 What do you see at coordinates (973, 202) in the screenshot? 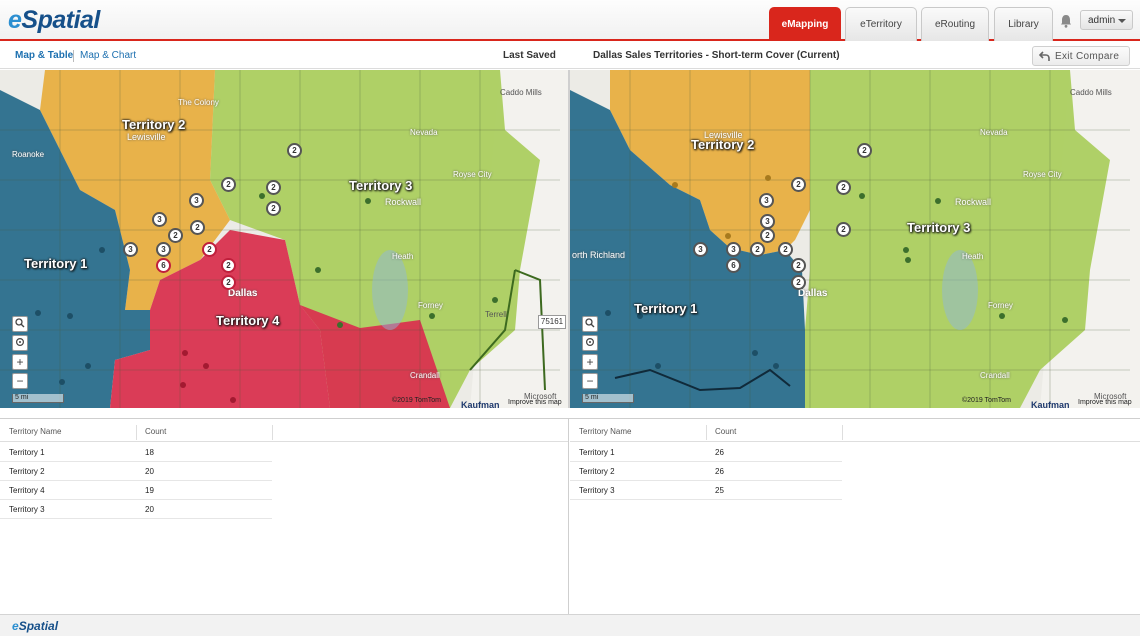
I see `place-rockwall: Rockwall` at bounding box center [973, 202].